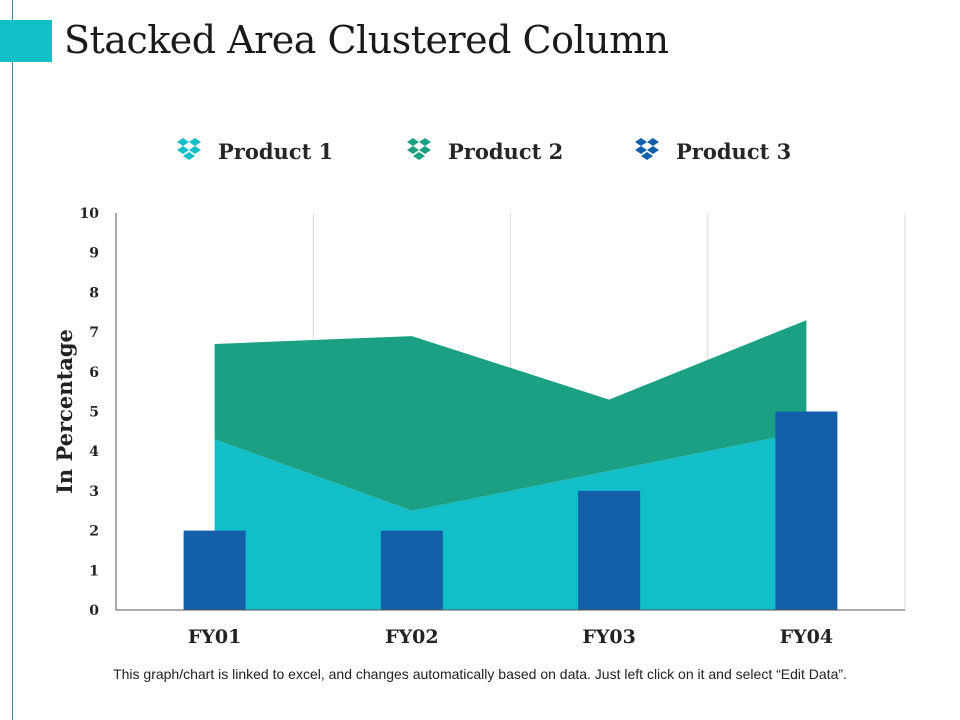  What do you see at coordinates (411, 570) in the screenshot?
I see `bar-product-3-fy02` at bounding box center [411, 570].